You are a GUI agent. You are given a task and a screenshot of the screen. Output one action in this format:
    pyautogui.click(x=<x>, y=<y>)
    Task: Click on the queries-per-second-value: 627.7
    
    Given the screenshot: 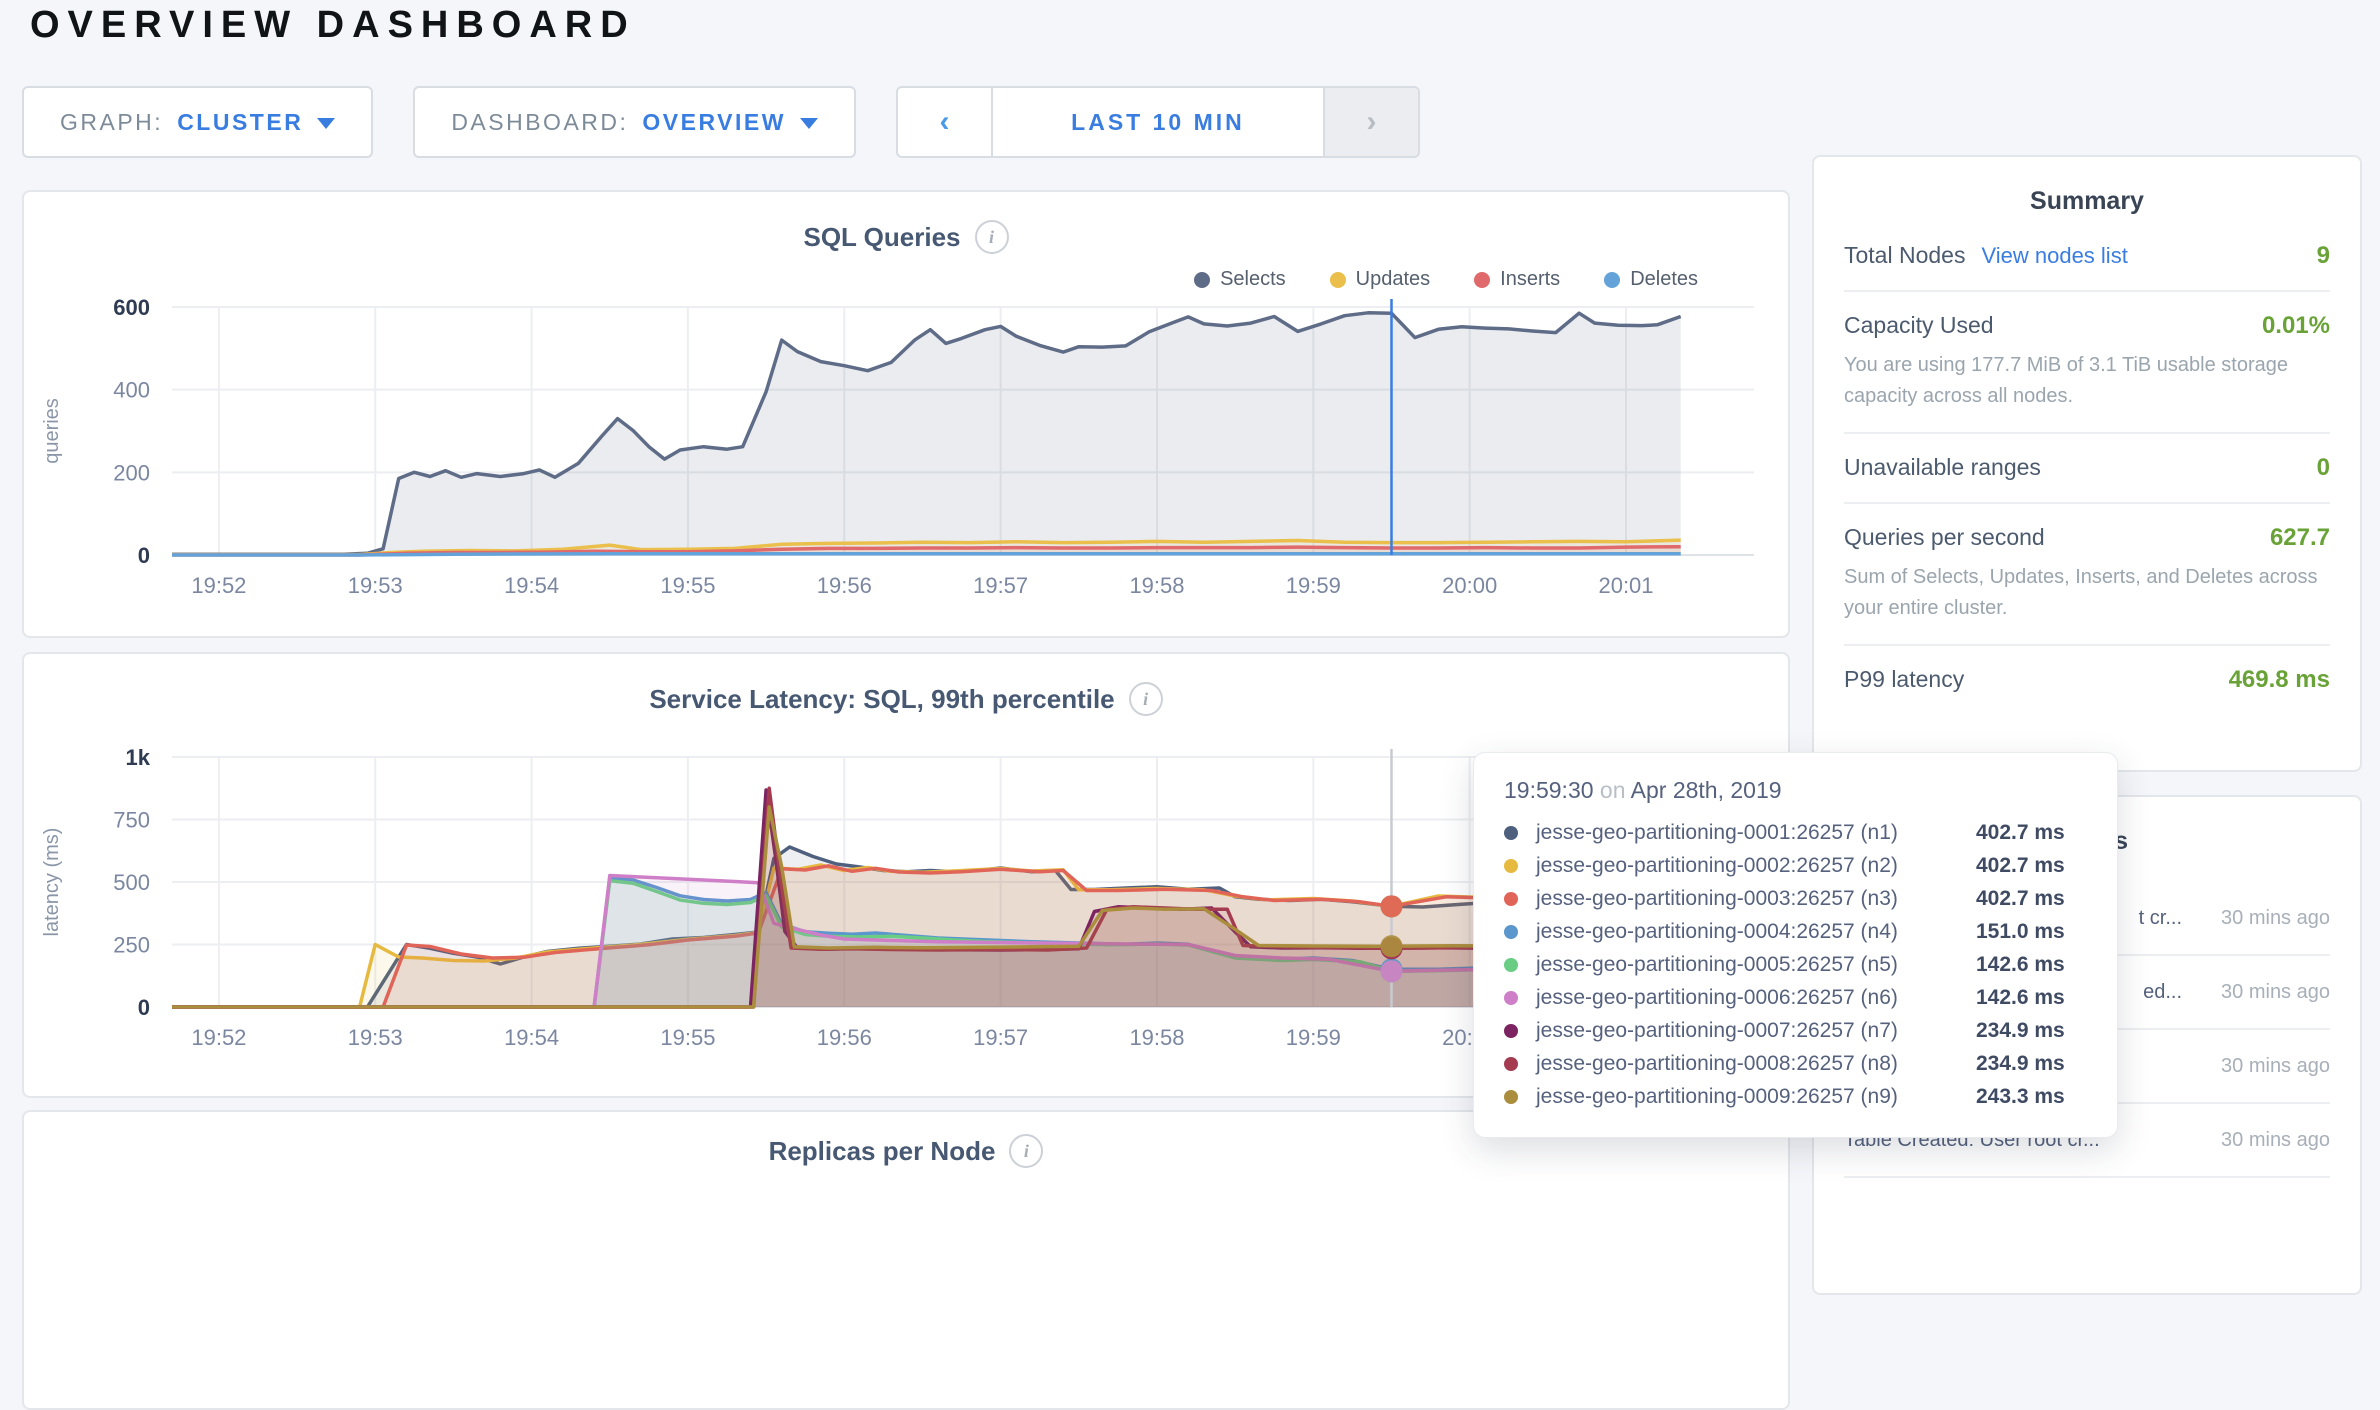 What is the action you would take?
    pyautogui.click(x=2299, y=537)
    